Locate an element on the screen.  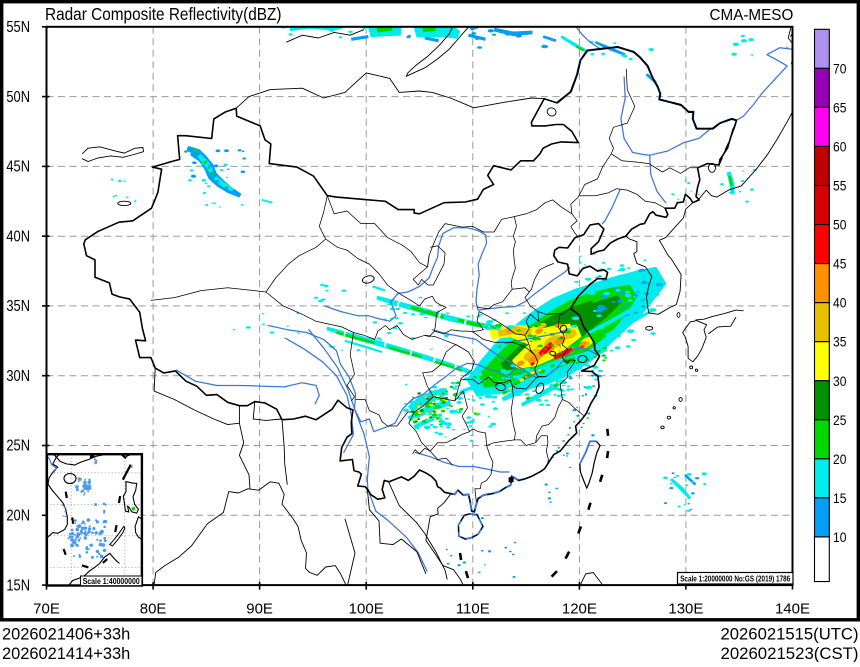
svg-text: 40N is located at coordinates (18, 236).